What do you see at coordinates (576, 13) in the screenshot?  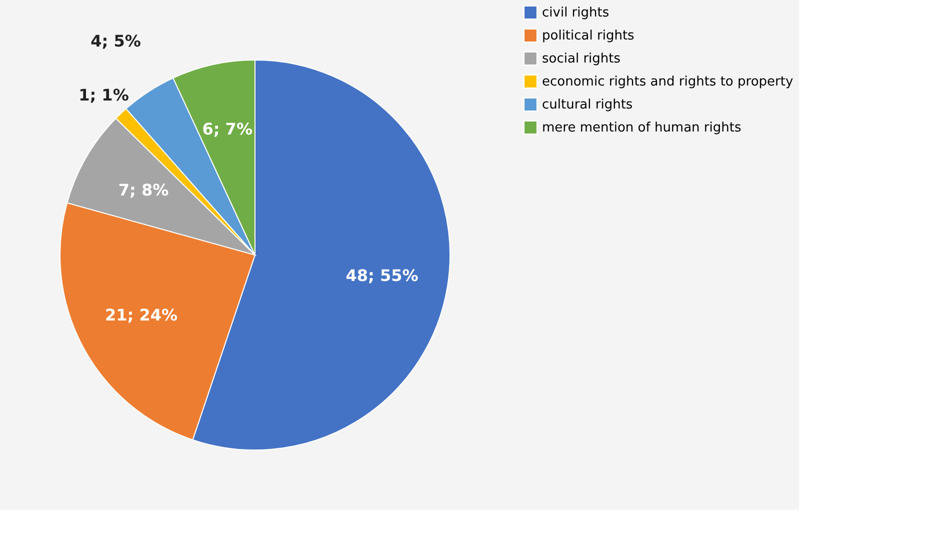 I see `legend-label: civil rights` at bounding box center [576, 13].